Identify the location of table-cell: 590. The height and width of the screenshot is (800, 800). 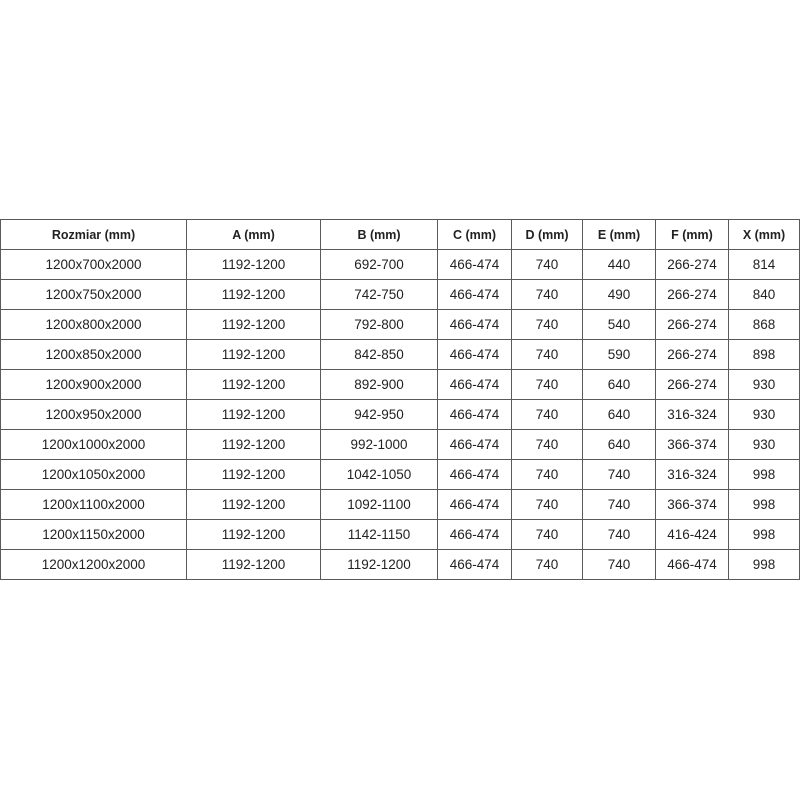
(619, 354).